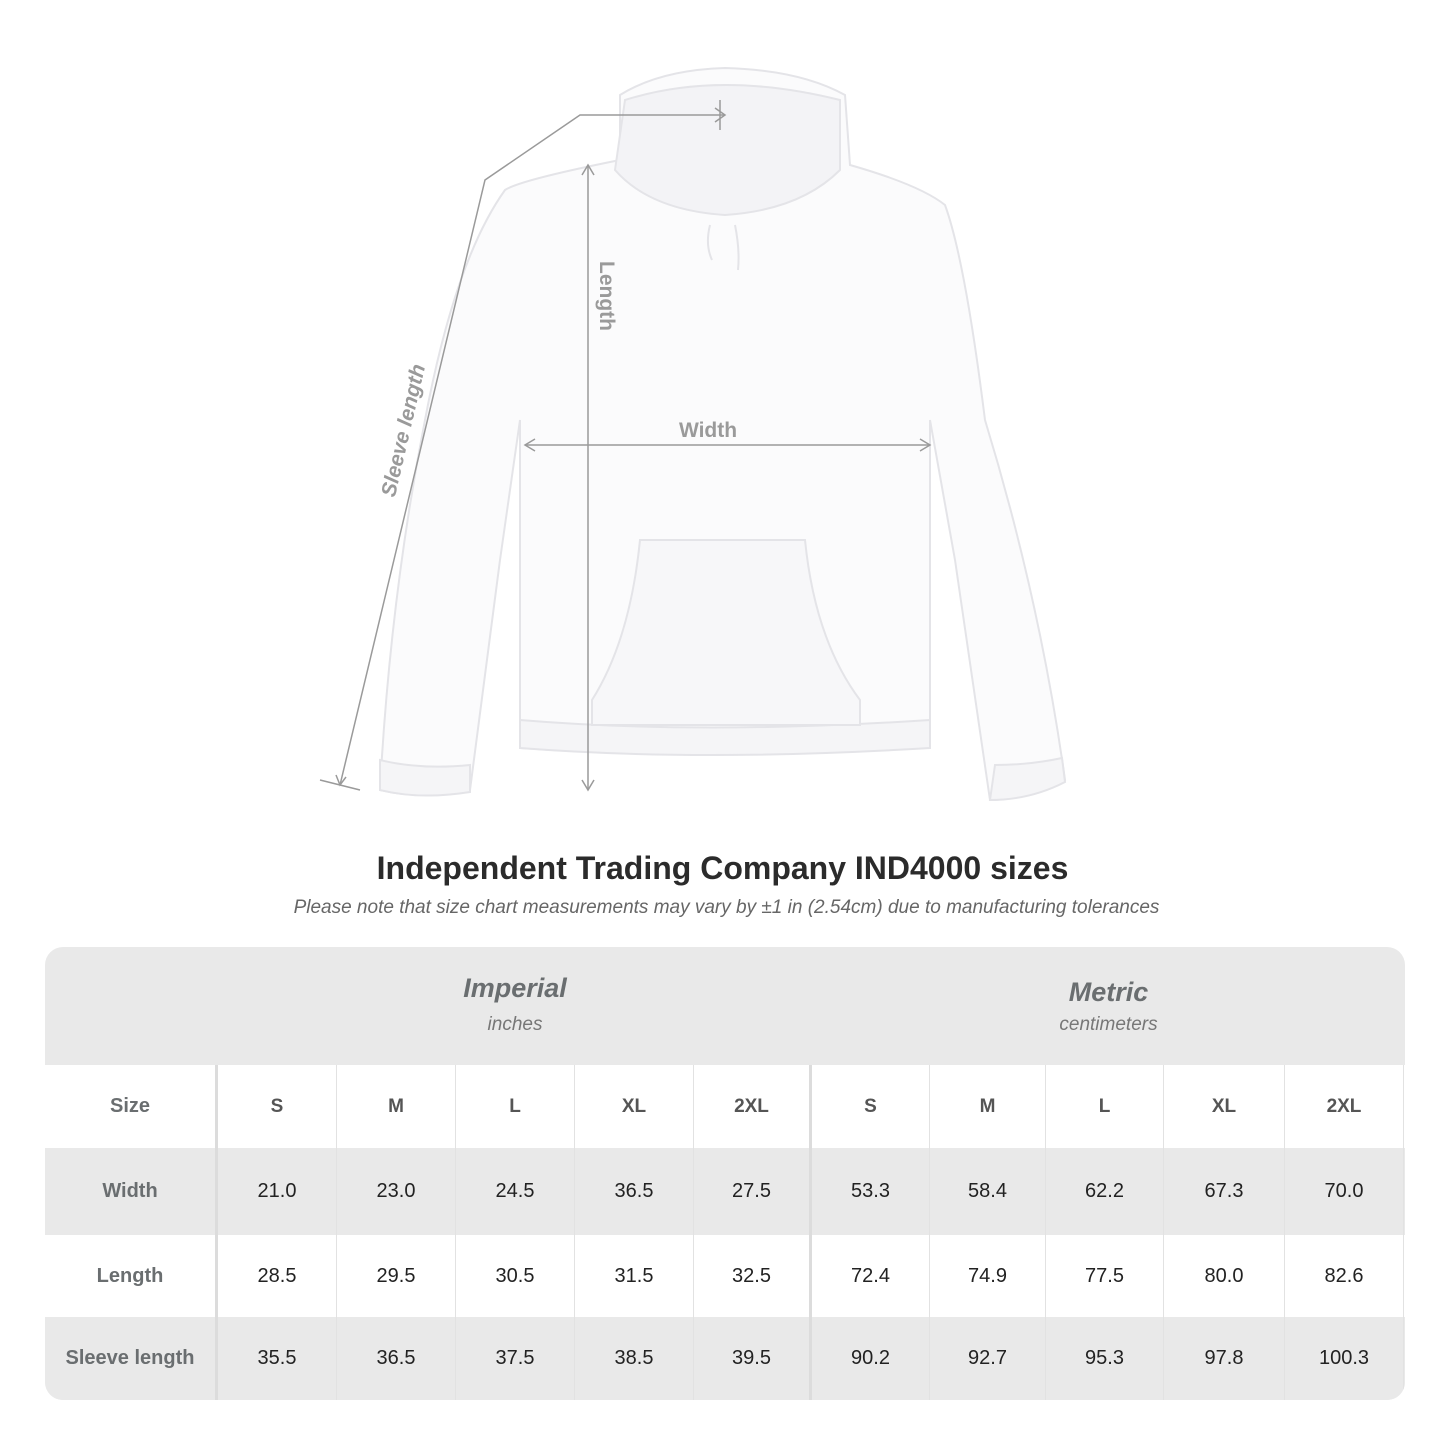 This screenshot has width=1445, height=1445. Describe the element at coordinates (753, 1276) in the screenshot. I see `value-cell: 32.5` at that location.